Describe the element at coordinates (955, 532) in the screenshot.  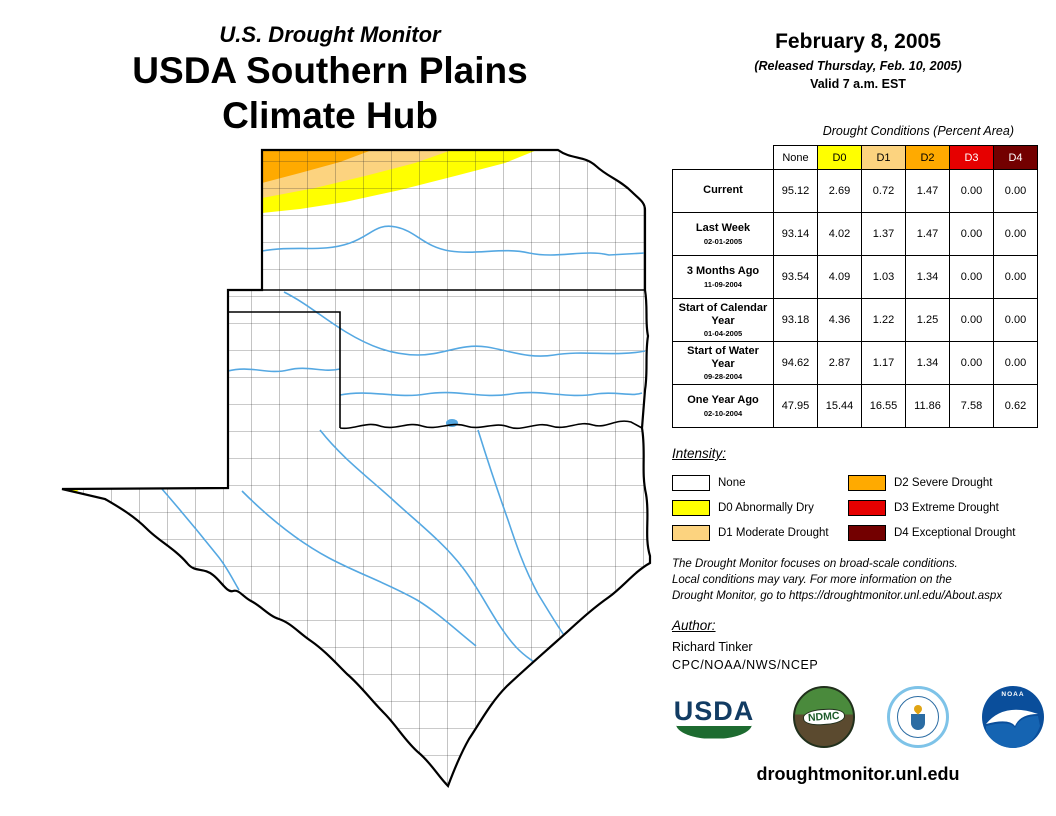
I see `legend-label: D4 Exceptional Drought` at that location.